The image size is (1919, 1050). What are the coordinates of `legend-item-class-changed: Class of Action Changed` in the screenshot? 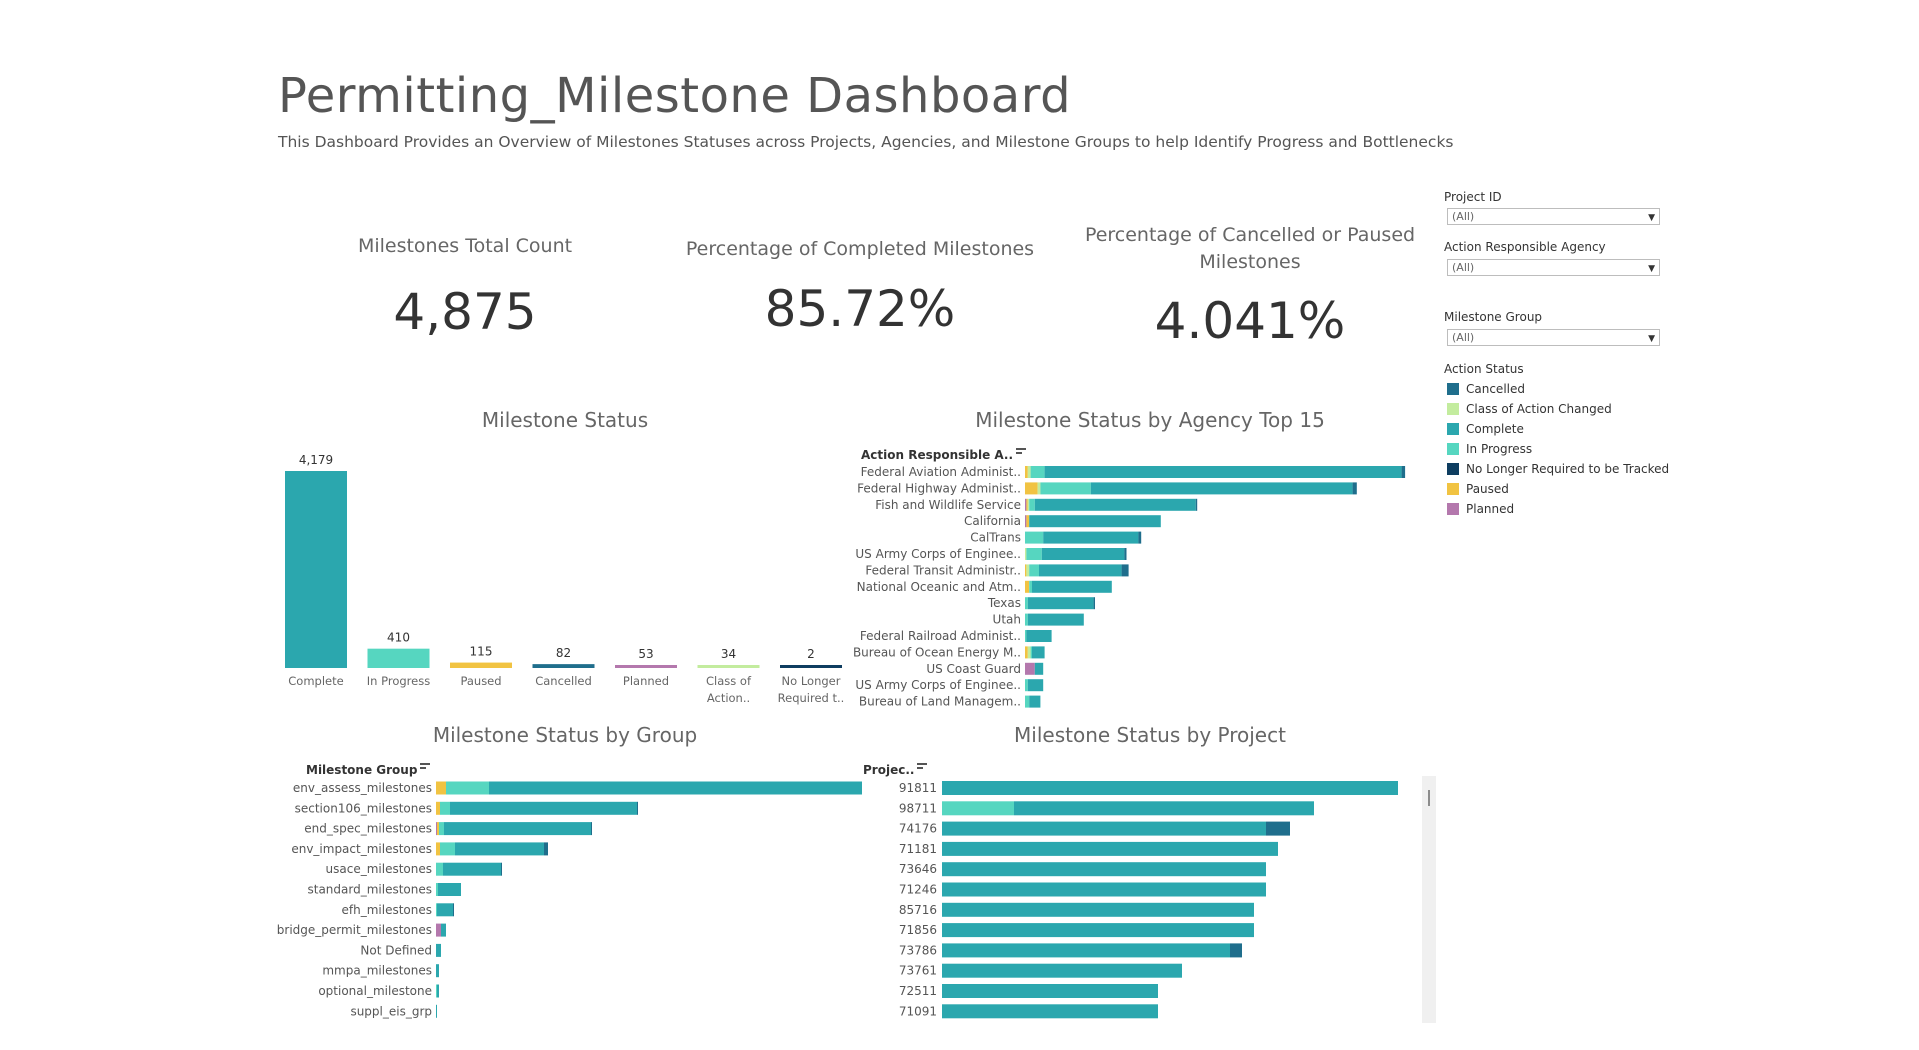 It's located at (1558, 409).